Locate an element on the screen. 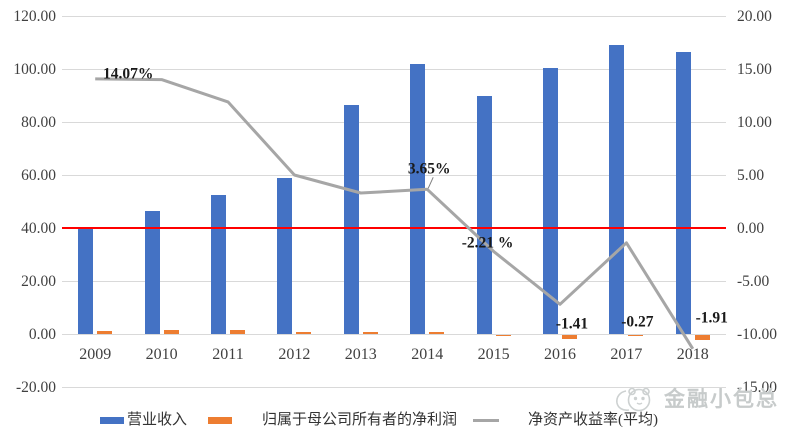  right-axis-tick-label: -10.00 is located at coordinates (757, 334).